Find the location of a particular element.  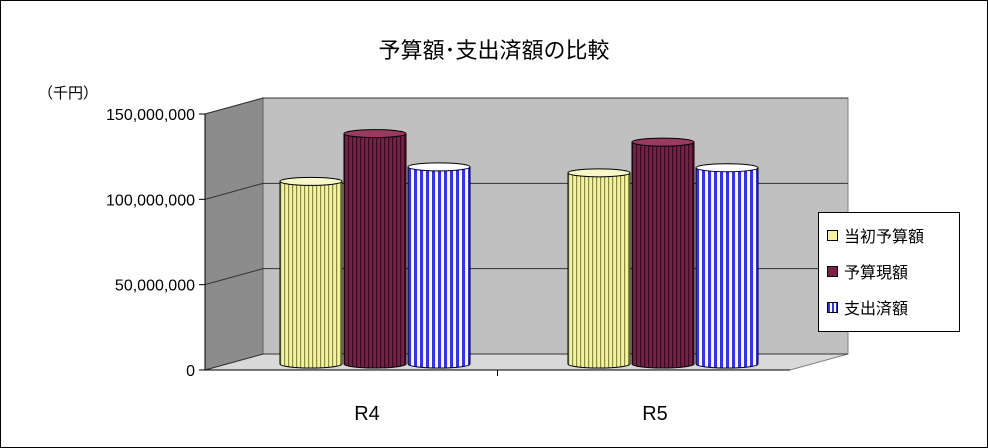

legend-item-expenditure: 支出済額 is located at coordinates (867, 307).